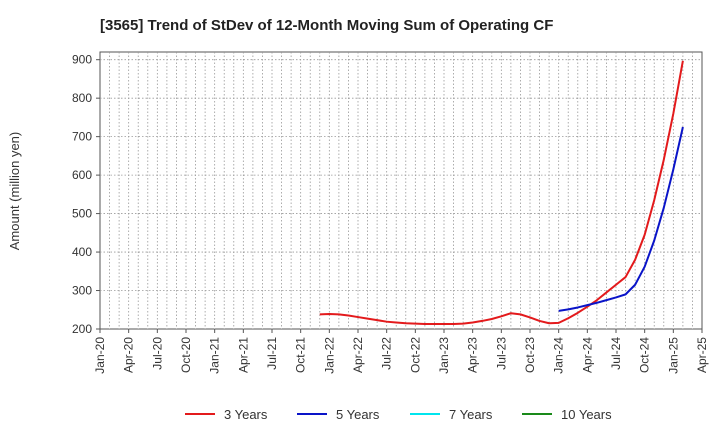  I want to click on x-tick-label: Jan-22, so click(329, 355).